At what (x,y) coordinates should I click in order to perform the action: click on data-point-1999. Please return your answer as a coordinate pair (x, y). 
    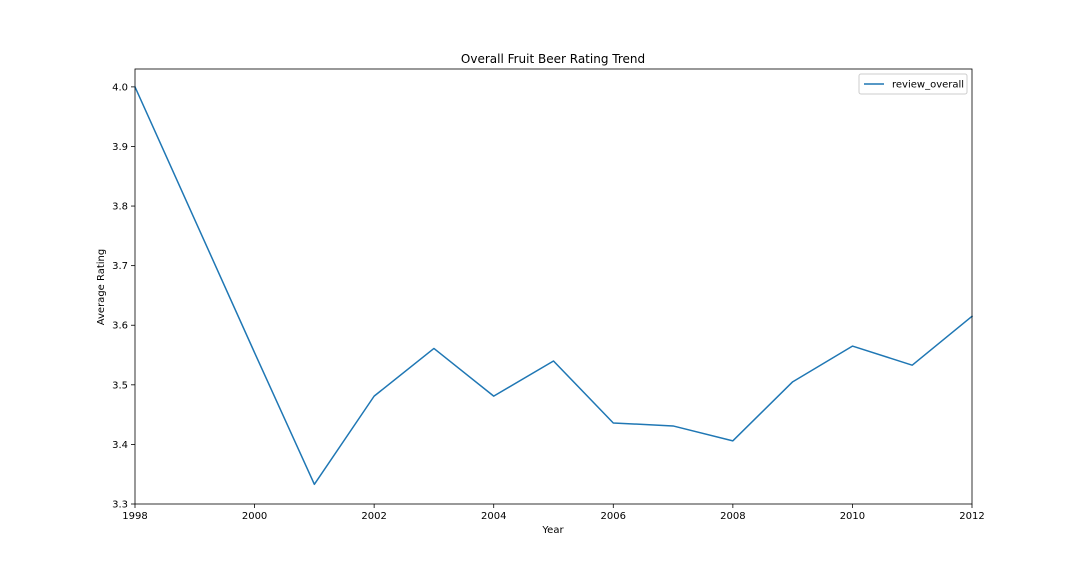
    Looking at the image, I should click on (194, 219).